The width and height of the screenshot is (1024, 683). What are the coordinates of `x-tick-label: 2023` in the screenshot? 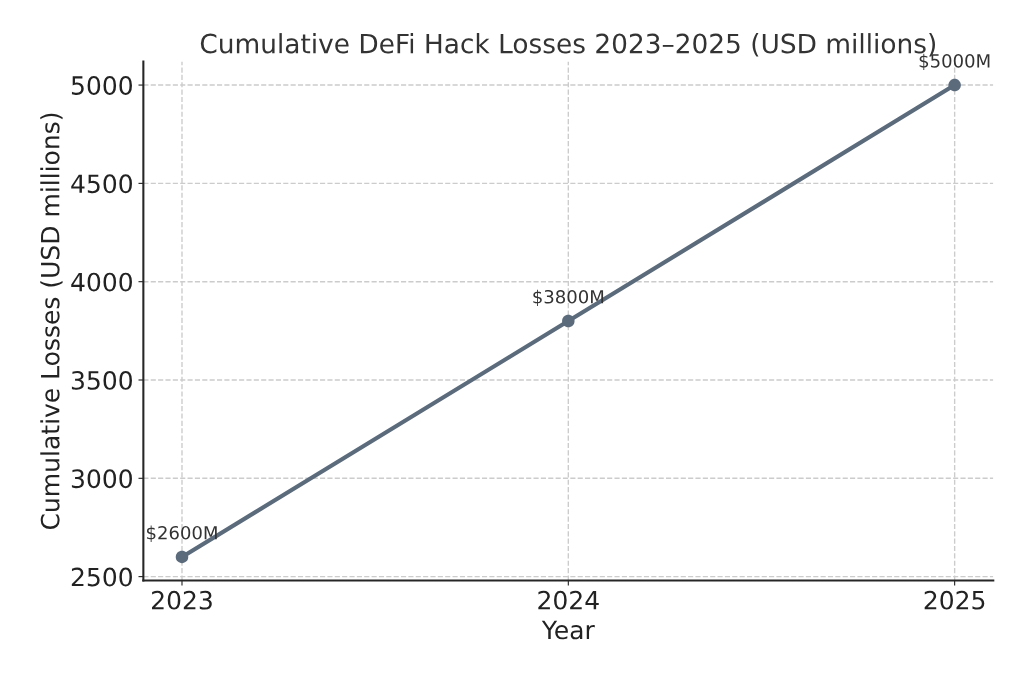 It's located at (182, 600).